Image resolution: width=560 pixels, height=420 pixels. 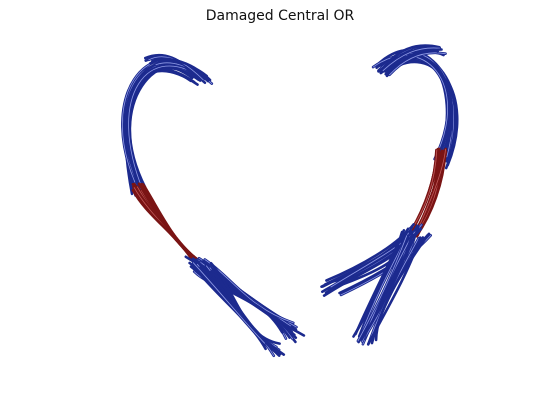 What do you see at coordinates (415, 107) in the screenshot?
I see `right-intact-upper-segment` at bounding box center [415, 107].